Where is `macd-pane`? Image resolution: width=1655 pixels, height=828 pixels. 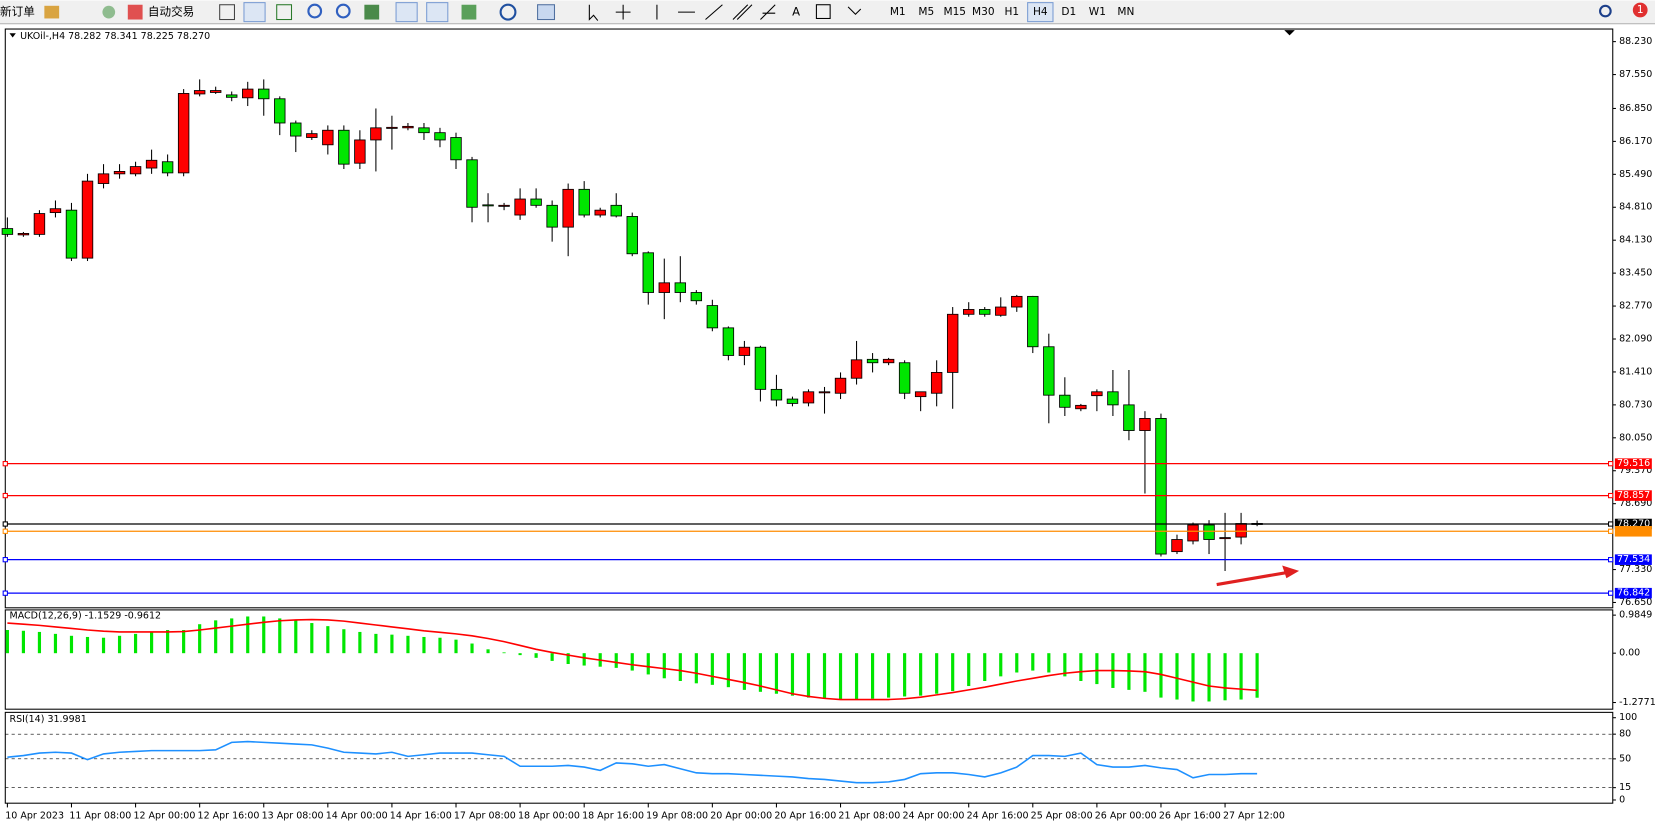 macd-pane is located at coordinates (809, 659).